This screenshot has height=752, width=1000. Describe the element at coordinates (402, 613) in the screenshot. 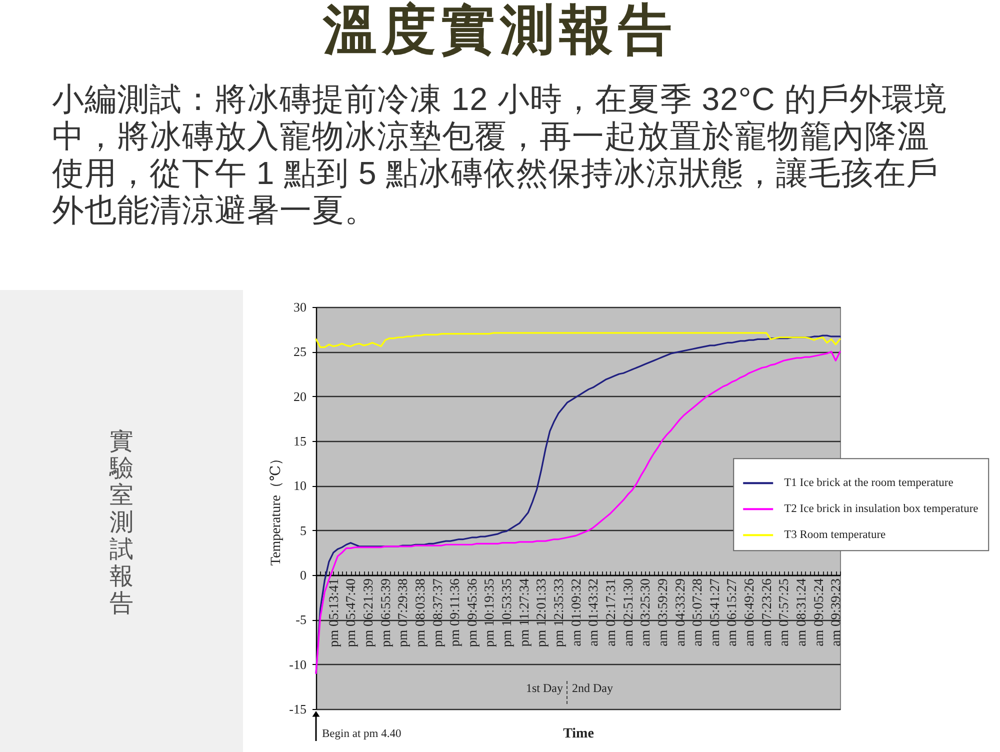

I see `x-tick-label: pm 07:29:38` at that location.